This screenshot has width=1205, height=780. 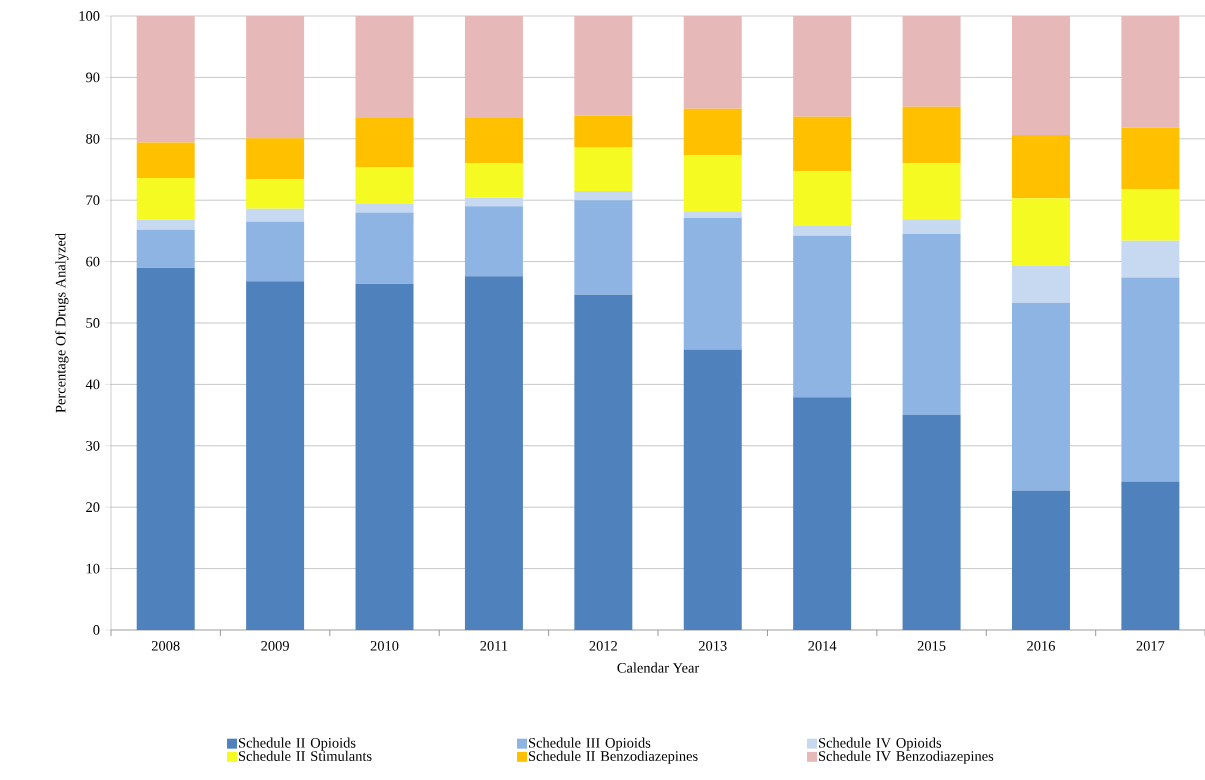 What do you see at coordinates (93, 261) in the screenshot?
I see `y-tick-label: 60` at bounding box center [93, 261].